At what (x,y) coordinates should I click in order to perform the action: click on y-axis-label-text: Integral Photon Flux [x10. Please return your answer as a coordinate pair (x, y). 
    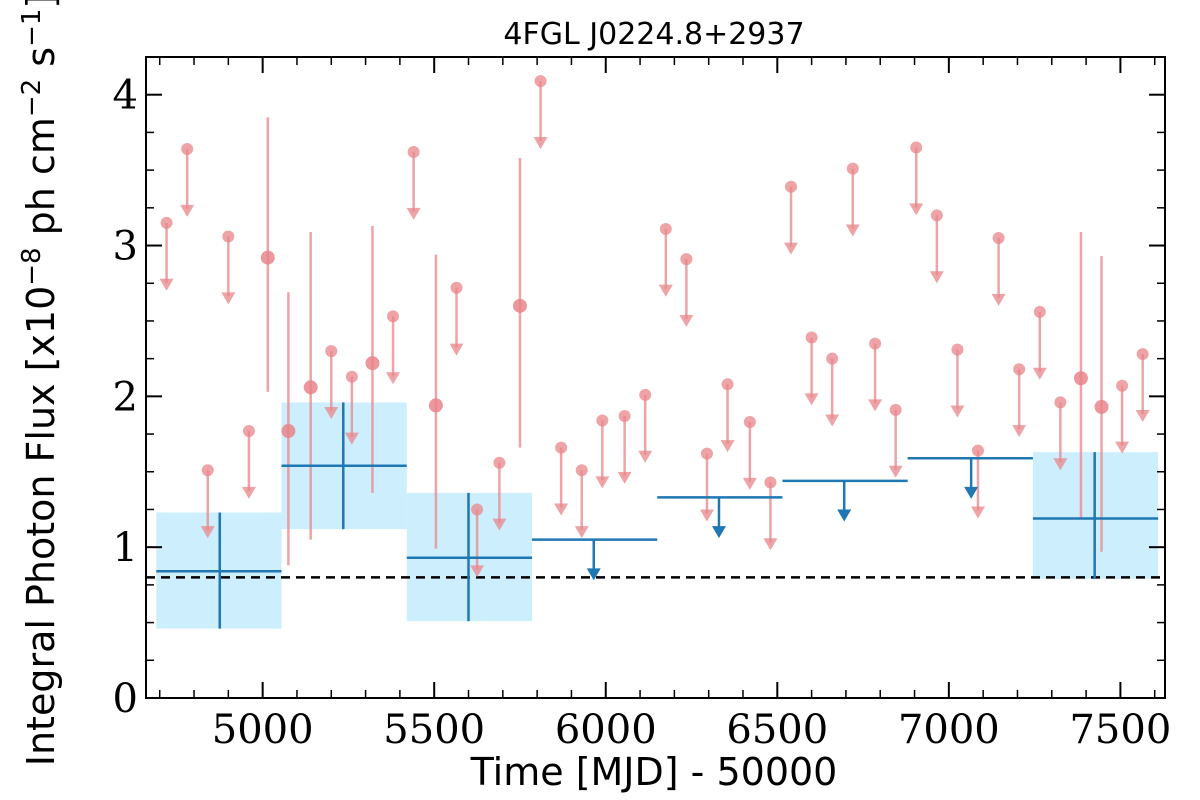
    Looking at the image, I should click on (41, 526).